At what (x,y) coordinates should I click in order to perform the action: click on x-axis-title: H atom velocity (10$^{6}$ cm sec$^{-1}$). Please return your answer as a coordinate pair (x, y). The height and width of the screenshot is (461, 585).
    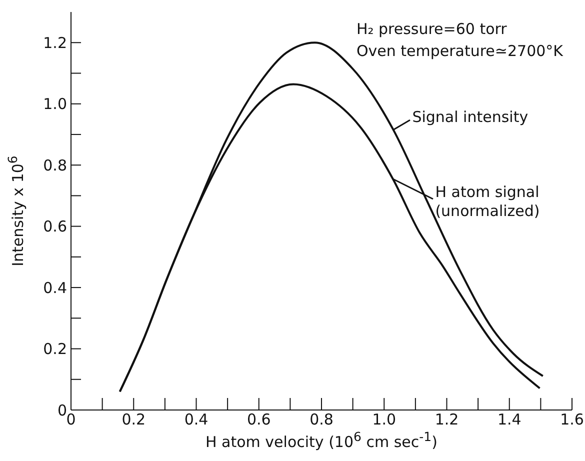
    Looking at the image, I should click on (321, 440).